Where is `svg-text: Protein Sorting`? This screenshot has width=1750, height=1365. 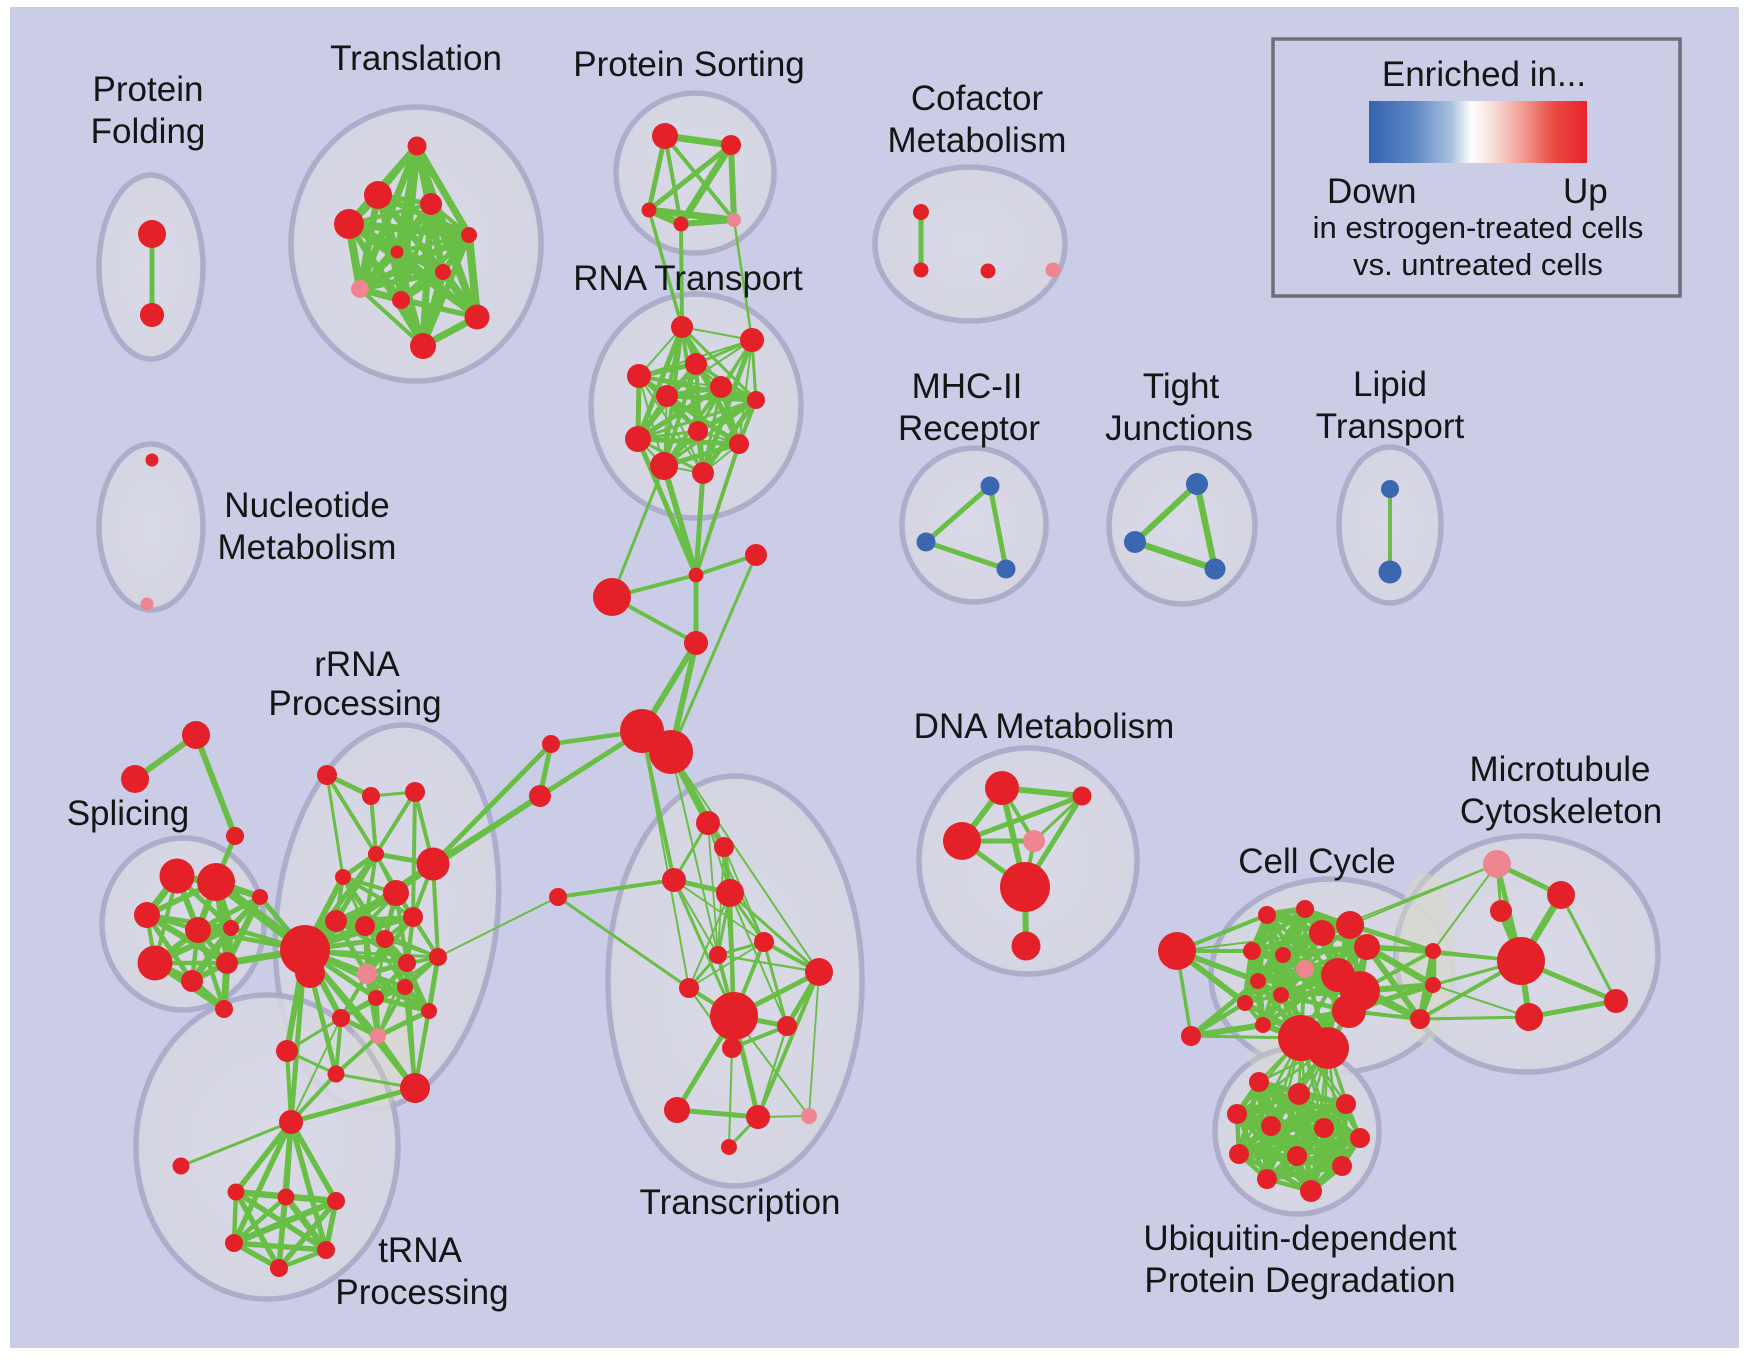
svg-text: Protein Sorting is located at coordinates (689, 64).